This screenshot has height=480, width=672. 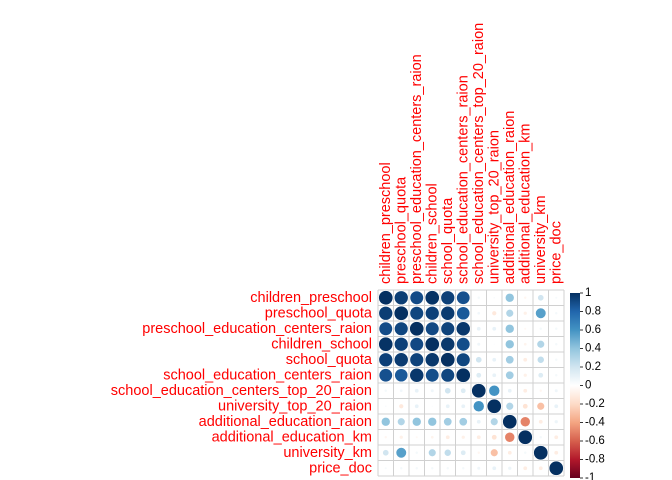 I want to click on colorbar, so click(x=575, y=385).